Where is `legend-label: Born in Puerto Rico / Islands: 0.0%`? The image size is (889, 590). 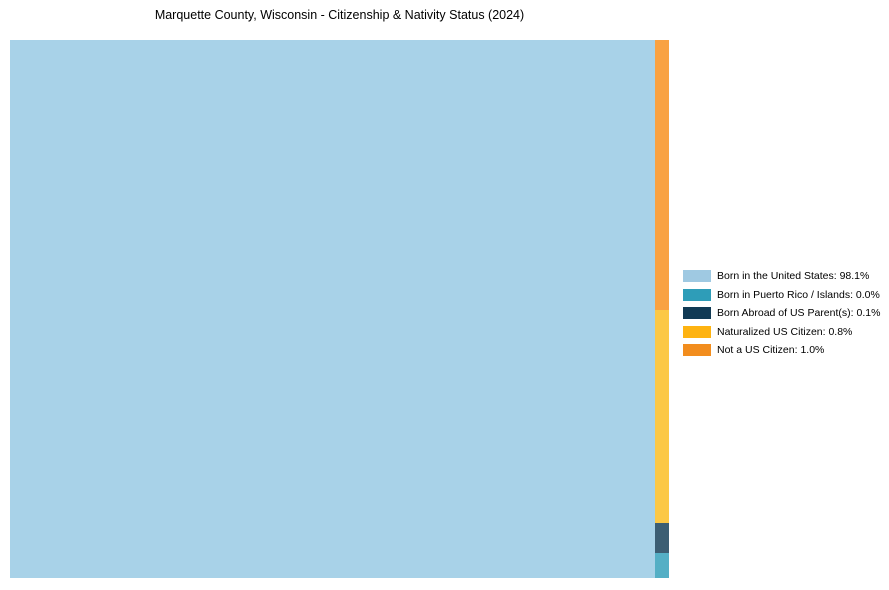
legend-label: Born in Puerto Rico / Islands: 0.0% is located at coordinates (798, 294).